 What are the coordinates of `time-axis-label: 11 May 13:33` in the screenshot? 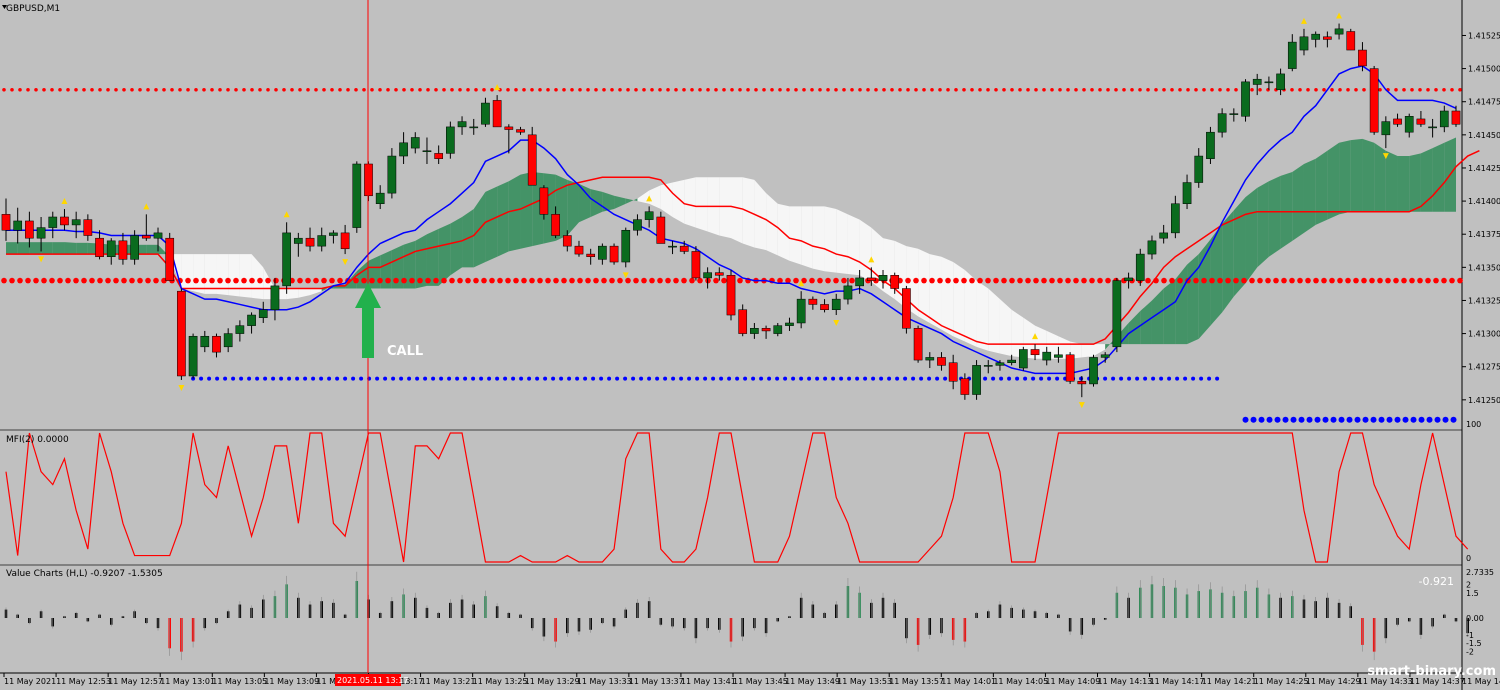 It's located at (604, 681).